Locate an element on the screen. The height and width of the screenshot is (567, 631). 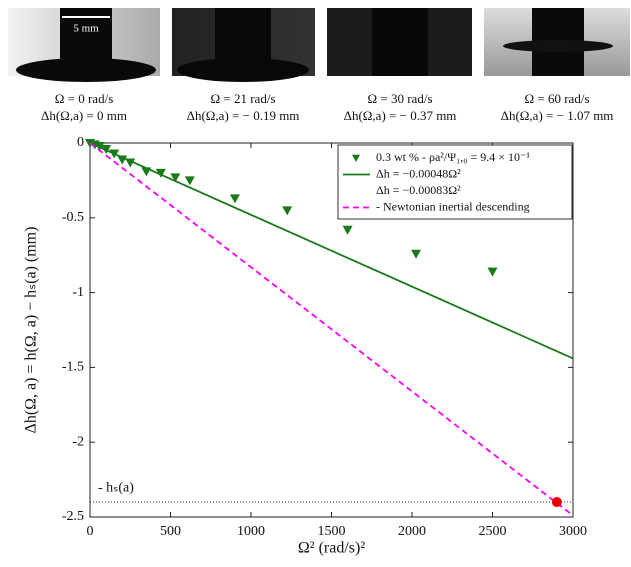
legend-label: Δh = −0.00048Ω² is located at coordinates (418, 173).